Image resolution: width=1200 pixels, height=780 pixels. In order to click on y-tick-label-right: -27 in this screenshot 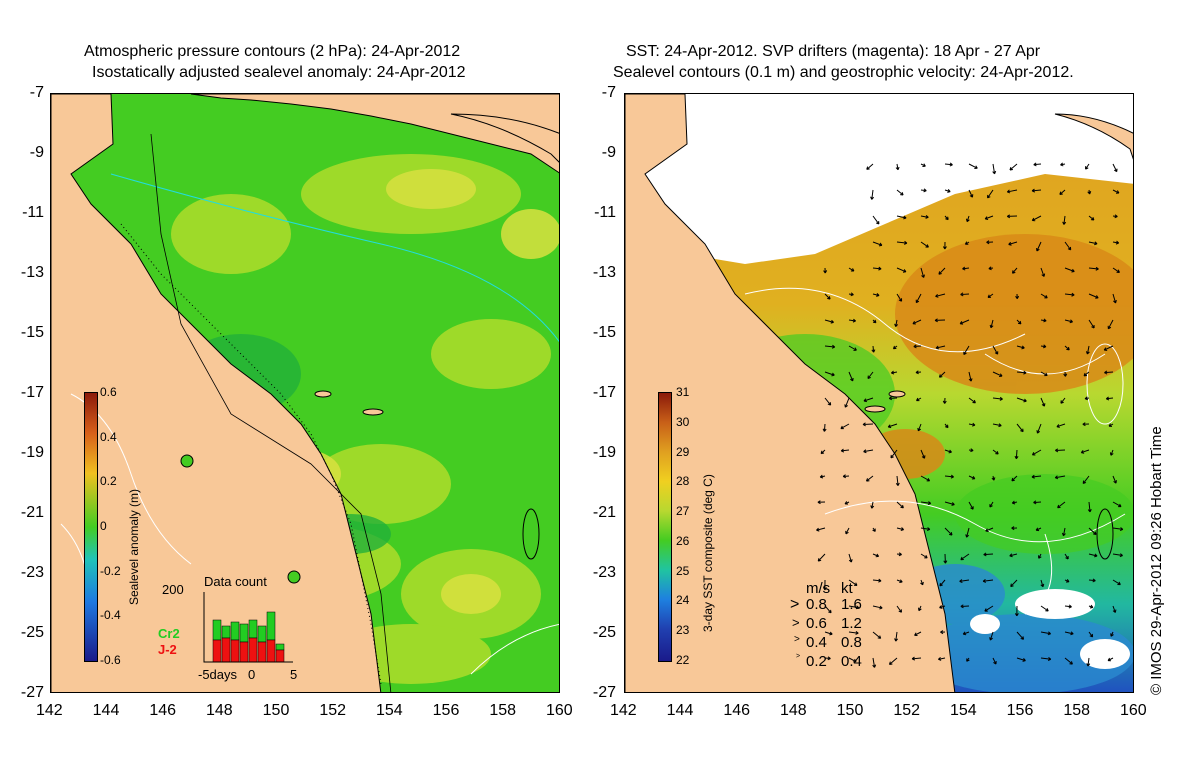, I will do `click(604, 692)`.